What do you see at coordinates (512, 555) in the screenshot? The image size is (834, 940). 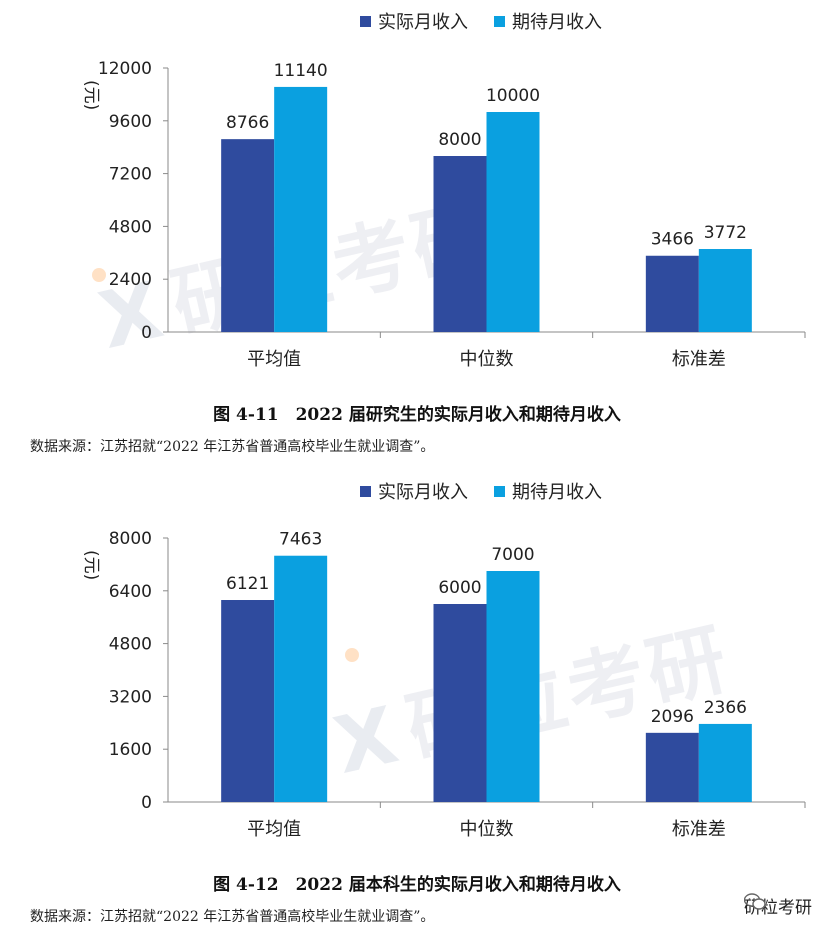 I see `bar-value-label: 7000` at bounding box center [512, 555].